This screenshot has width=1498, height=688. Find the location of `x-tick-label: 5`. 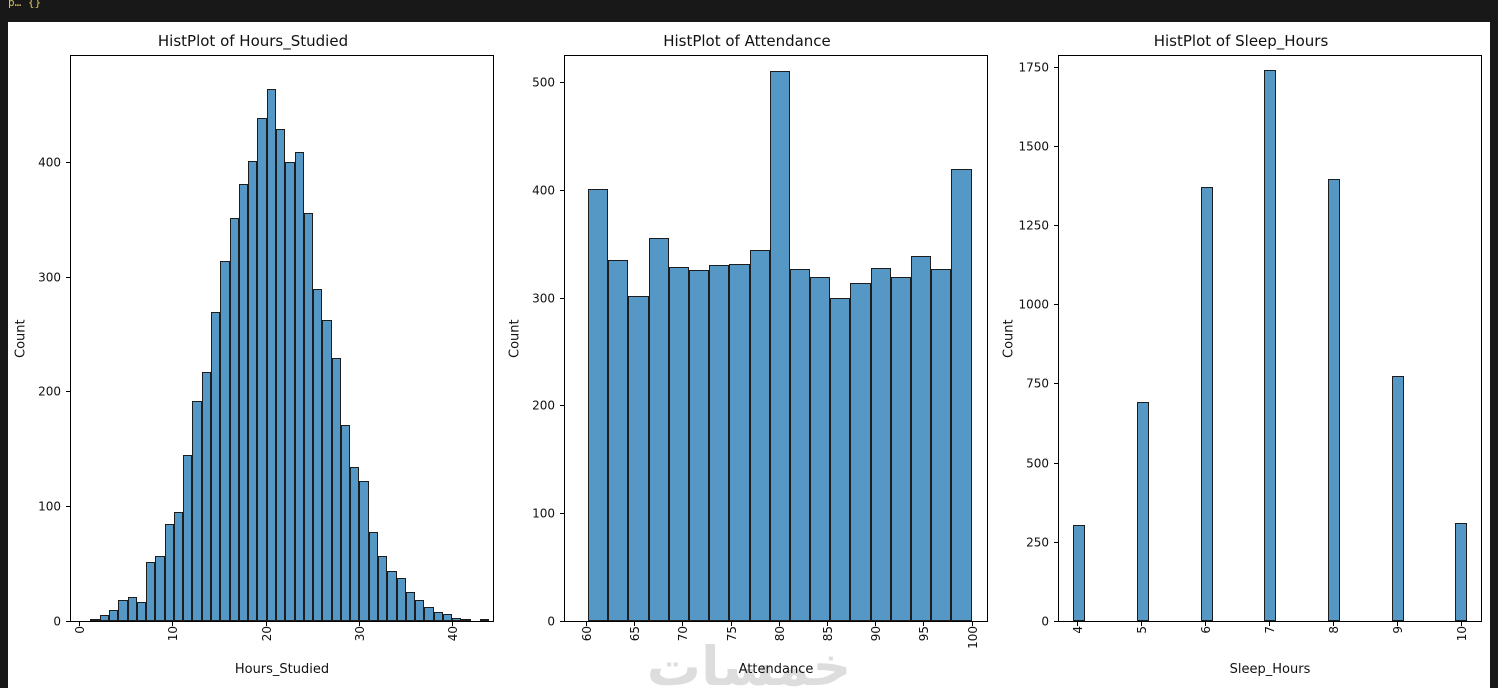

x-tick-label: 5 is located at coordinates (1142, 630).